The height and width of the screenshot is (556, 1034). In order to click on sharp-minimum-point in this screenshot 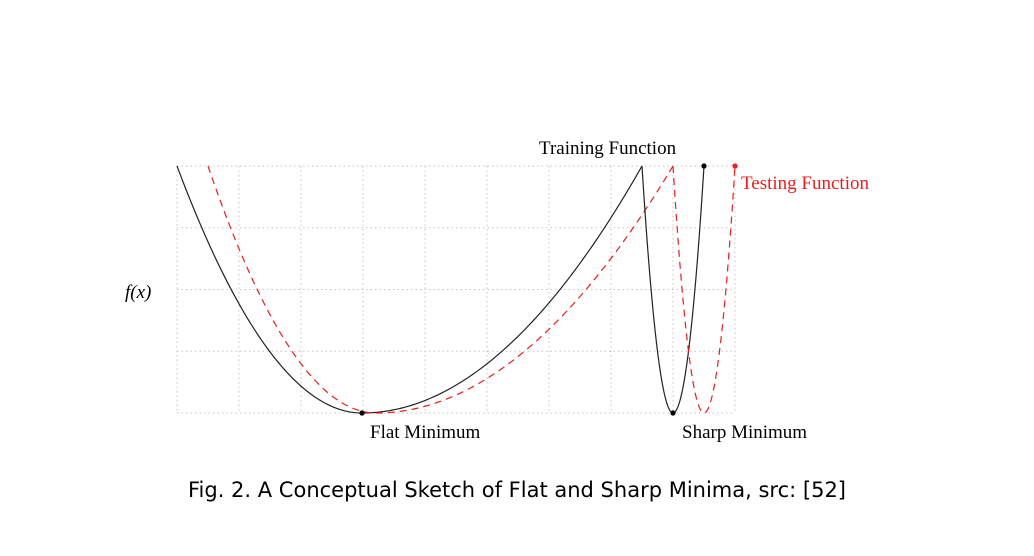, I will do `click(673, 413)`.